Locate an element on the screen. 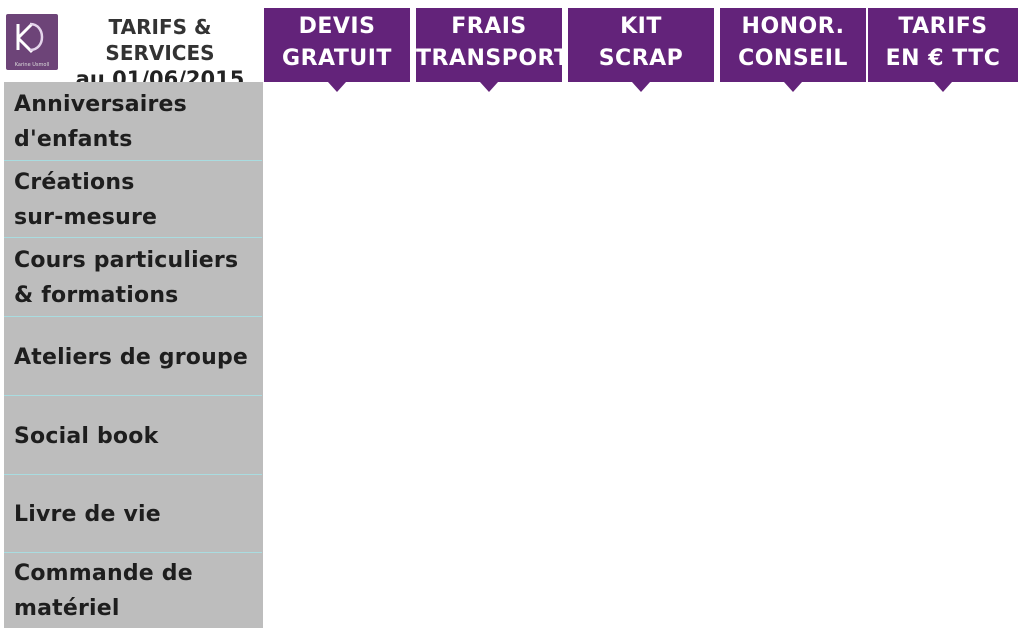 Image resolution: width=1024 pixels, height=634 pixels. row-label-line-1: Ateliers de groupe is located at coordinates (131, 357).